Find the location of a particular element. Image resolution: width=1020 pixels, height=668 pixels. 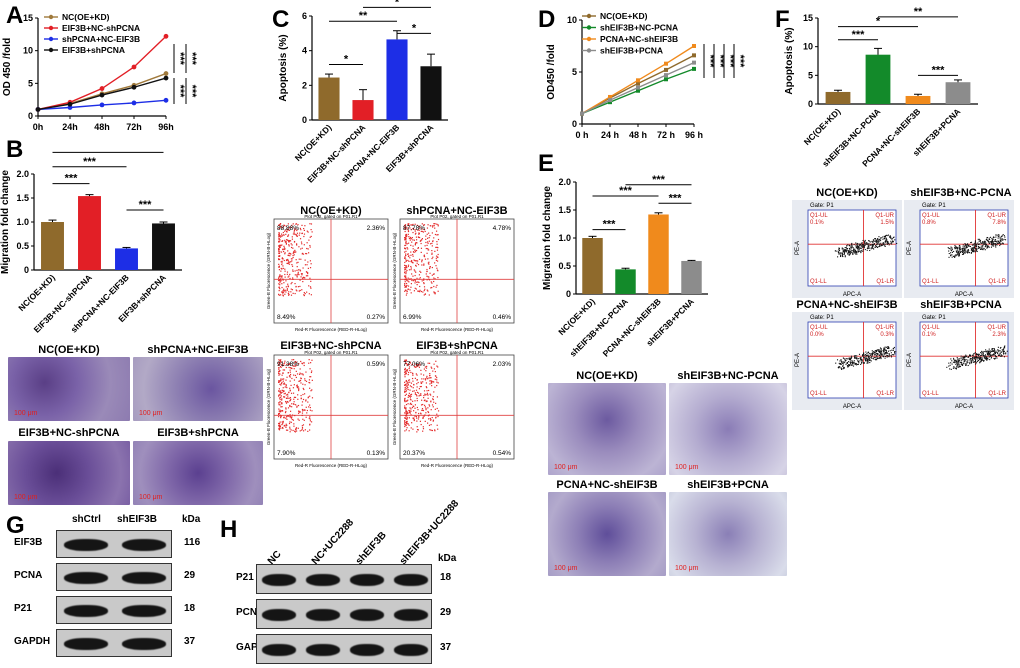

data-point is located at coordinates (134, 103).